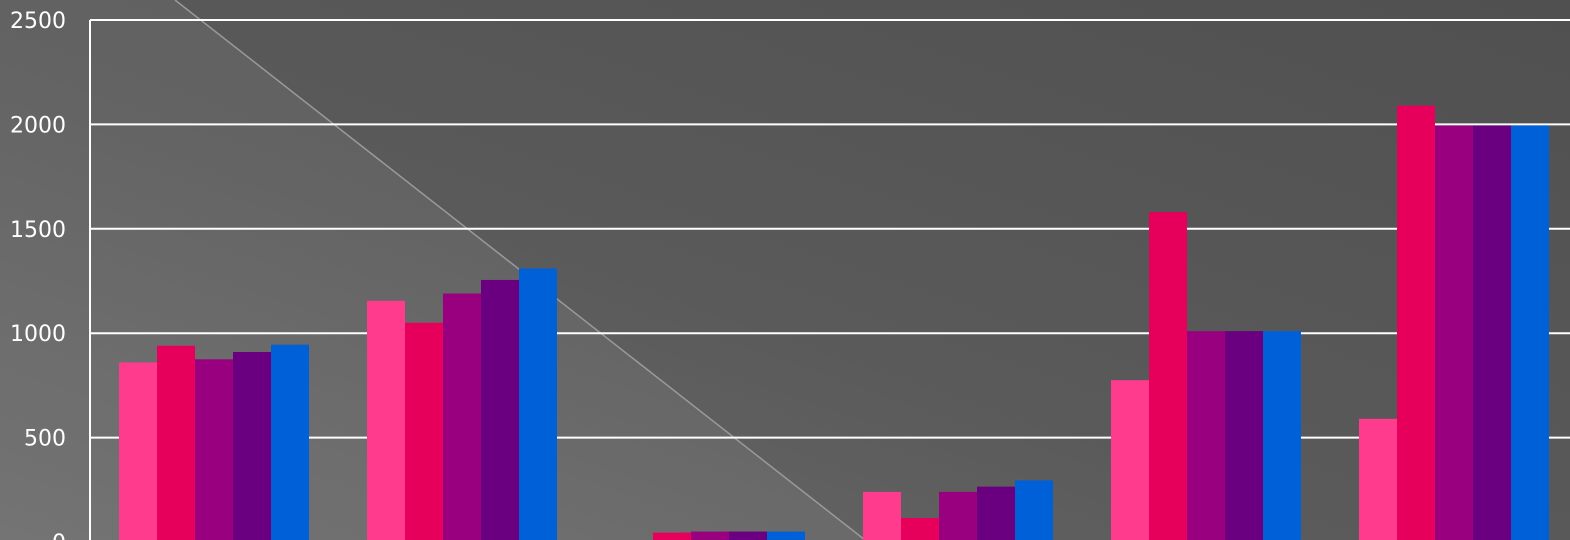  I want to click on y-tick-label: 0, so click(59, 535).